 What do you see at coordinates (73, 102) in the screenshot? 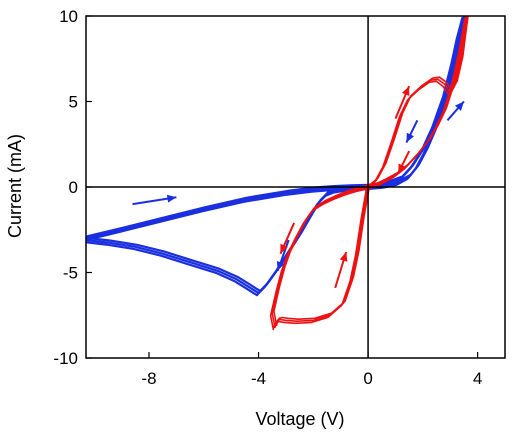
I see `y-tick-label: 5` at bounding box center [73, 102].